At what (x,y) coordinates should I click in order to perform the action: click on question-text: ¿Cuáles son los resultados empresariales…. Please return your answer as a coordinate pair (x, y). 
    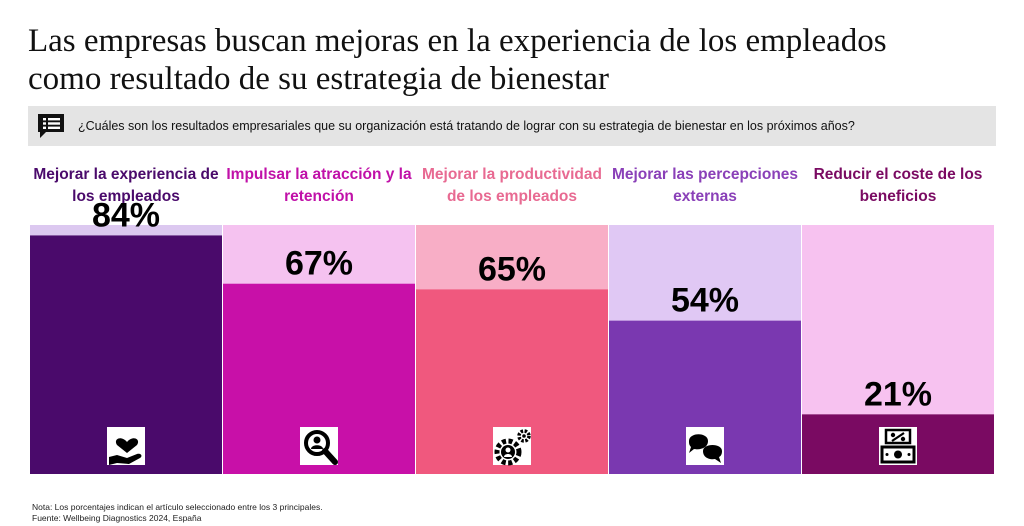
    Looking at the image, I should click on (466, 126).